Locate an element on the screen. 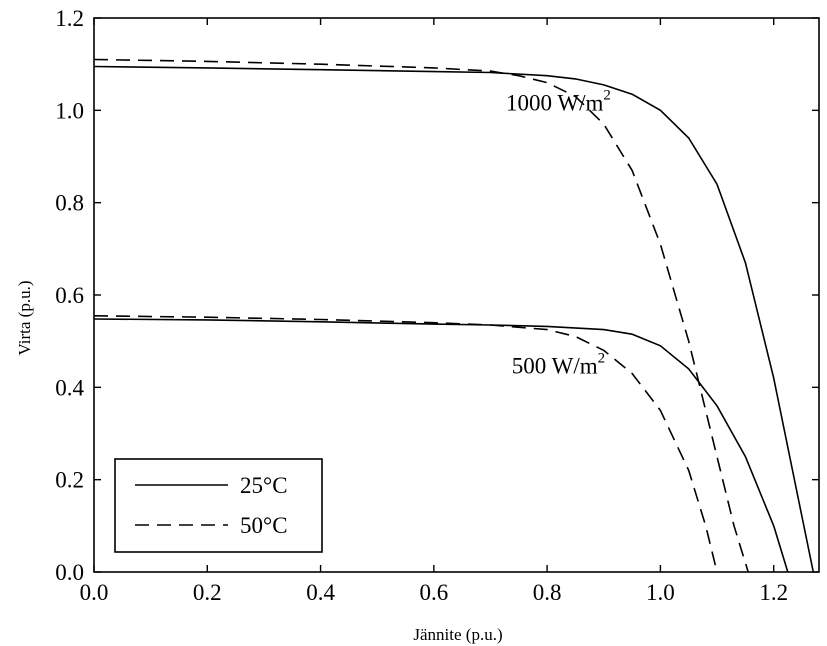 This screenshot has height=646, width=827. legend-label: 50°C is located at coordinates (264, 525).